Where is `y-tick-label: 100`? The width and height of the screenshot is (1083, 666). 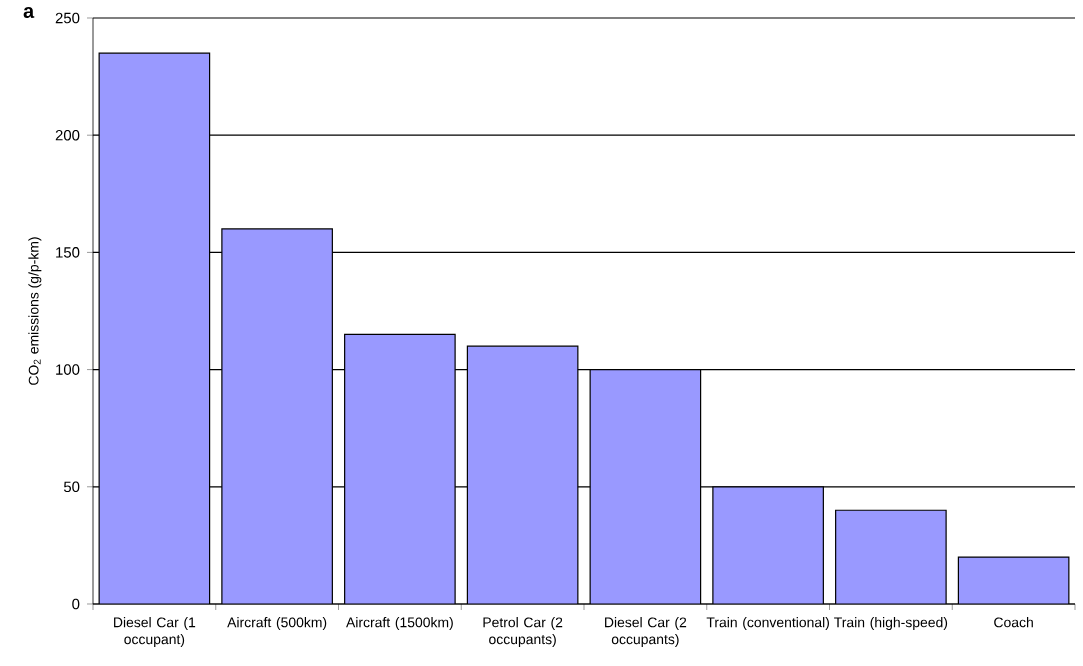 y-tick-label: 100 is located at coordinates (68, 369).